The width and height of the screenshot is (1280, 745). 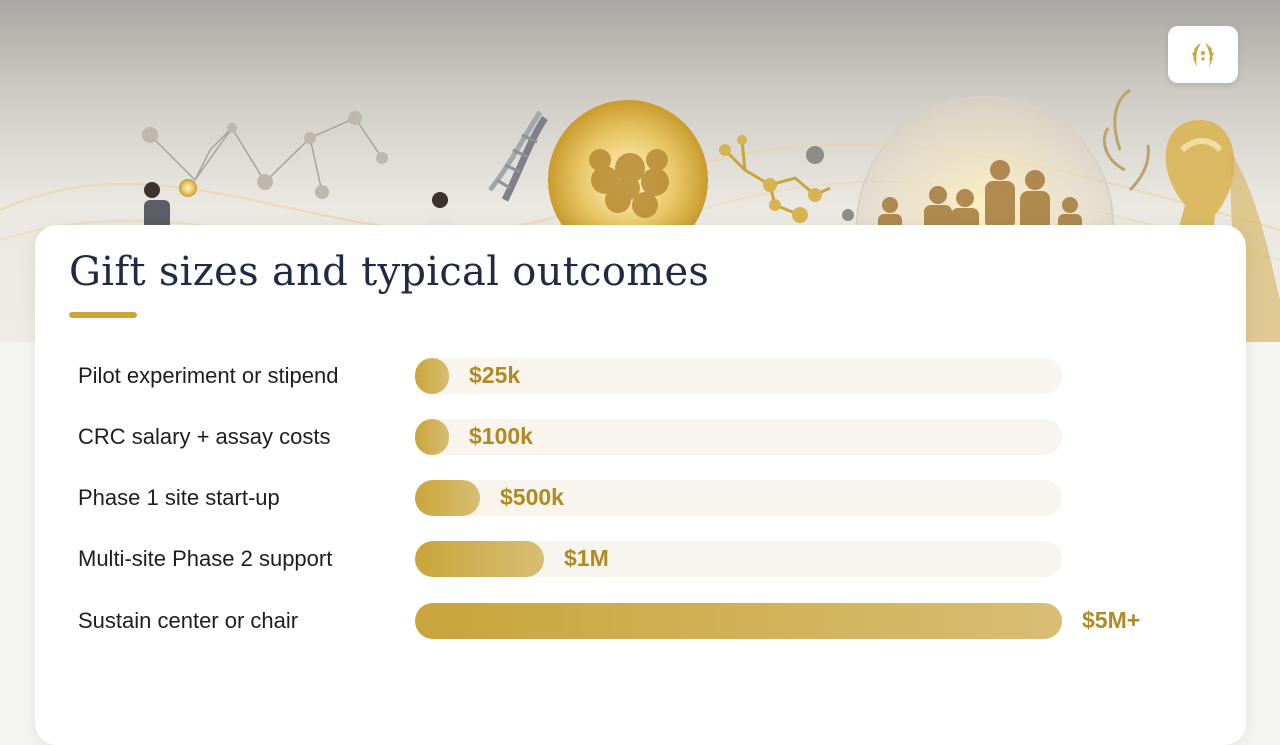 I want to click on page-title: Gift sizes and typical outcomes, so click(x=389, y=272).